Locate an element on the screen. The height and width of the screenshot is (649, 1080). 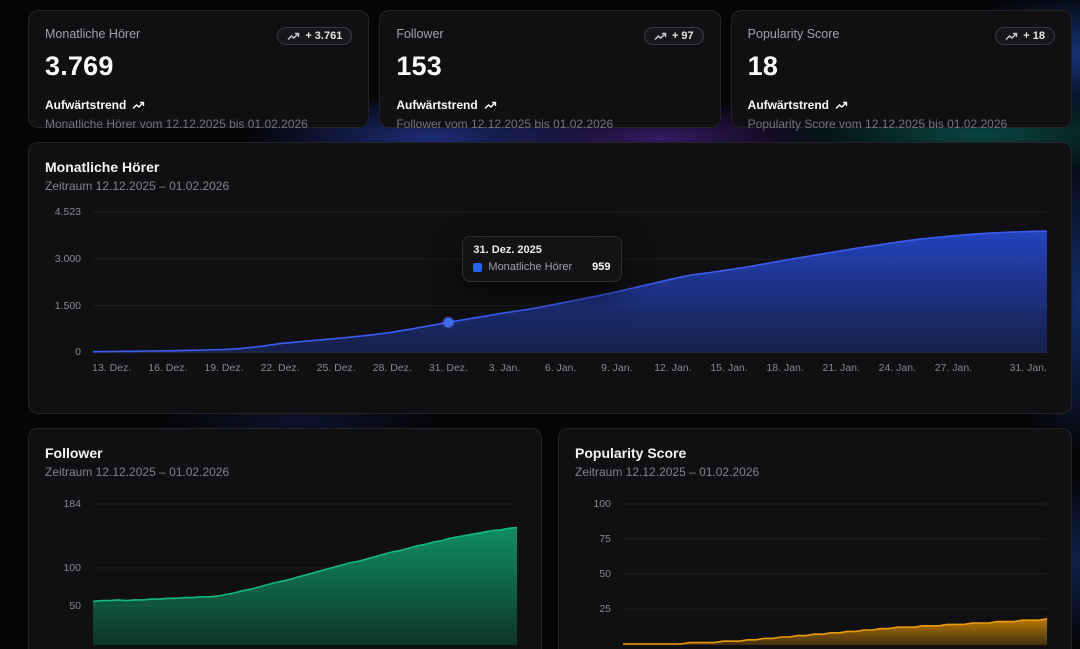
stat-card-followers: Follower + 97 153 Aufwärtstrend Follo is located at coordinates (550, 70).